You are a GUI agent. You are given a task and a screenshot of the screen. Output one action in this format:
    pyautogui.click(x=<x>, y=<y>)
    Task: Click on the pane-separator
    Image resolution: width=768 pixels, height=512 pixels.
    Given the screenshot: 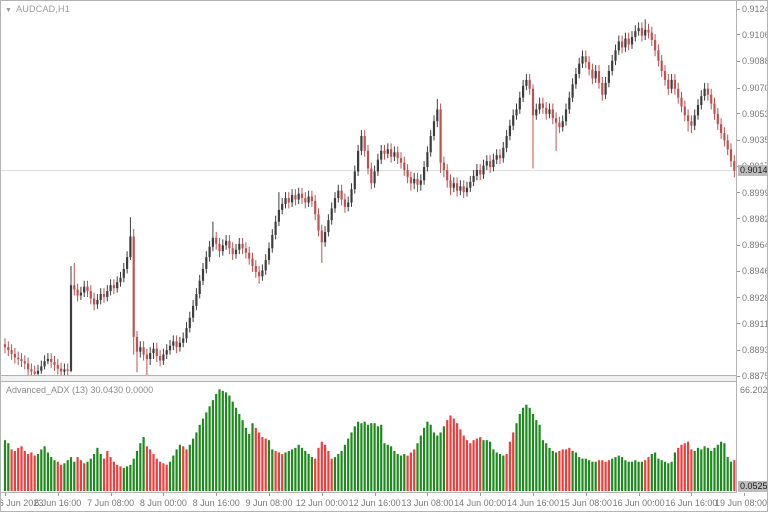 What is the action you would take?
    pyautogui.click(x=368, y=378)
    